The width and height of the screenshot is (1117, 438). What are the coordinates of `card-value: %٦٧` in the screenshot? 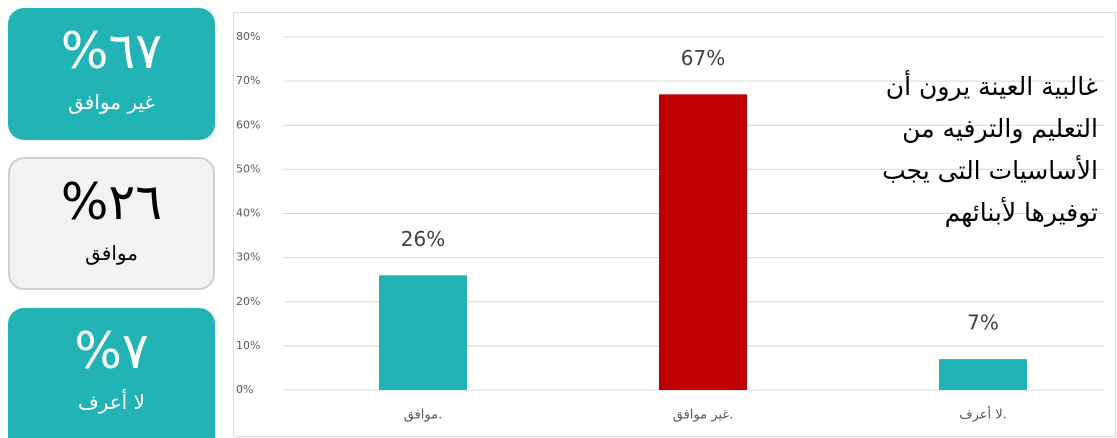 It's located at (111, 51).